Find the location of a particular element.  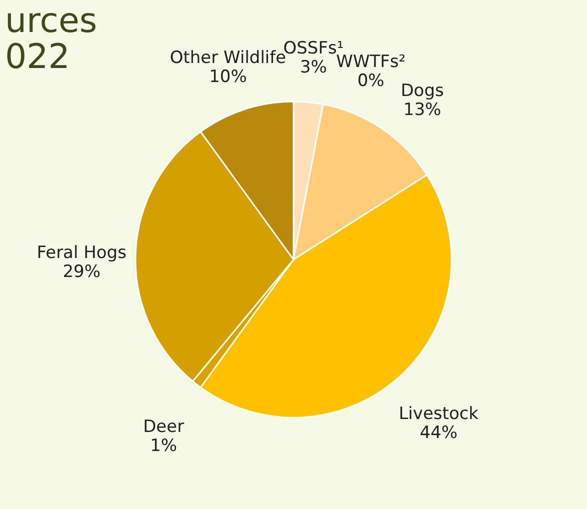

slice-label: Dogs is located at coordinates (422, 91).